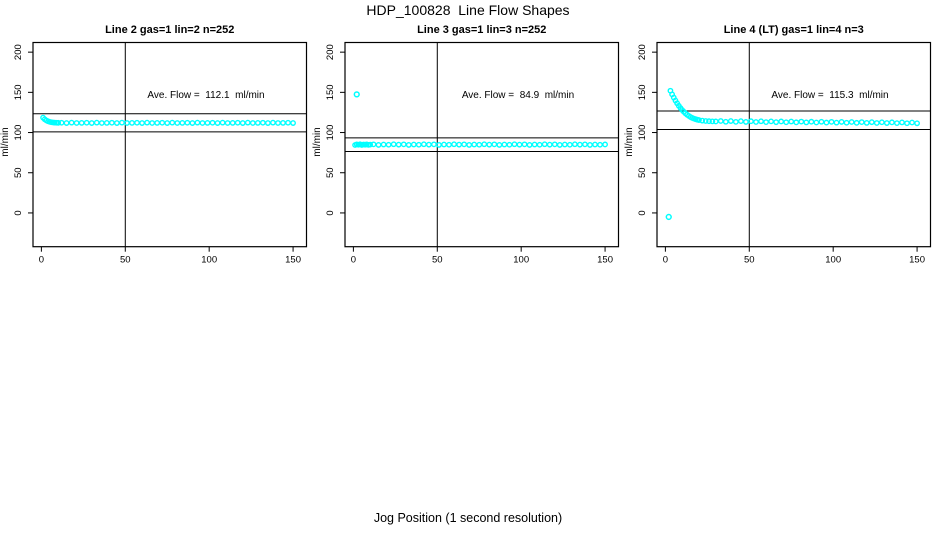  What do you see at coordinates (317, 141) in the screenshot?
I see `y-axis-unit-label: ml/min` at bounding box center [317, 141].